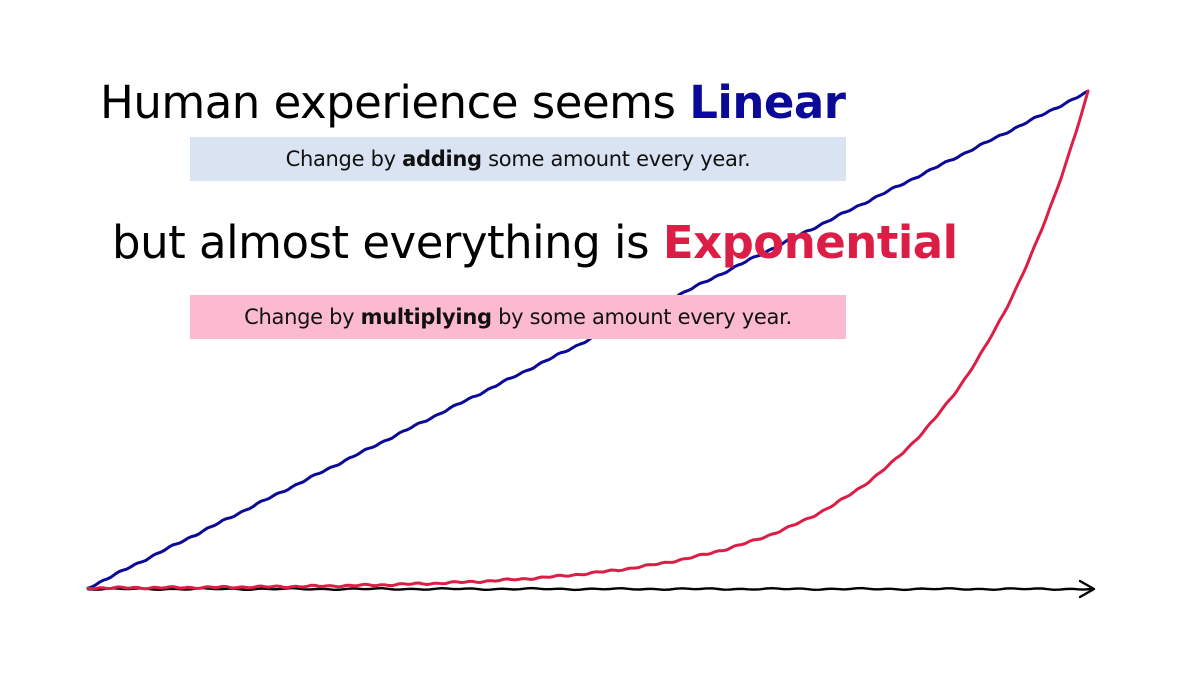  I want to click on linear-heading-prefix: Human experience seems, so click(395, 102).